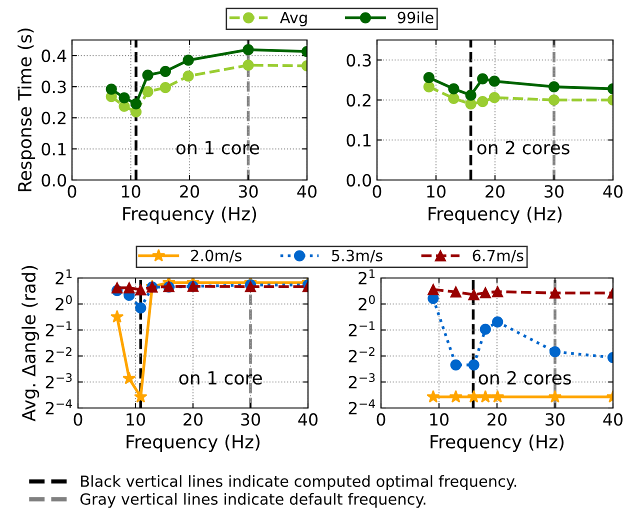 Image resolution: width=626 pixels, height=518 pixels. What do you see at coordinates (298, 482) in the screenshot?
I see `legend-label: Black vertical lines indicate computed optimal frequency.` at bounding box center [298, 482].